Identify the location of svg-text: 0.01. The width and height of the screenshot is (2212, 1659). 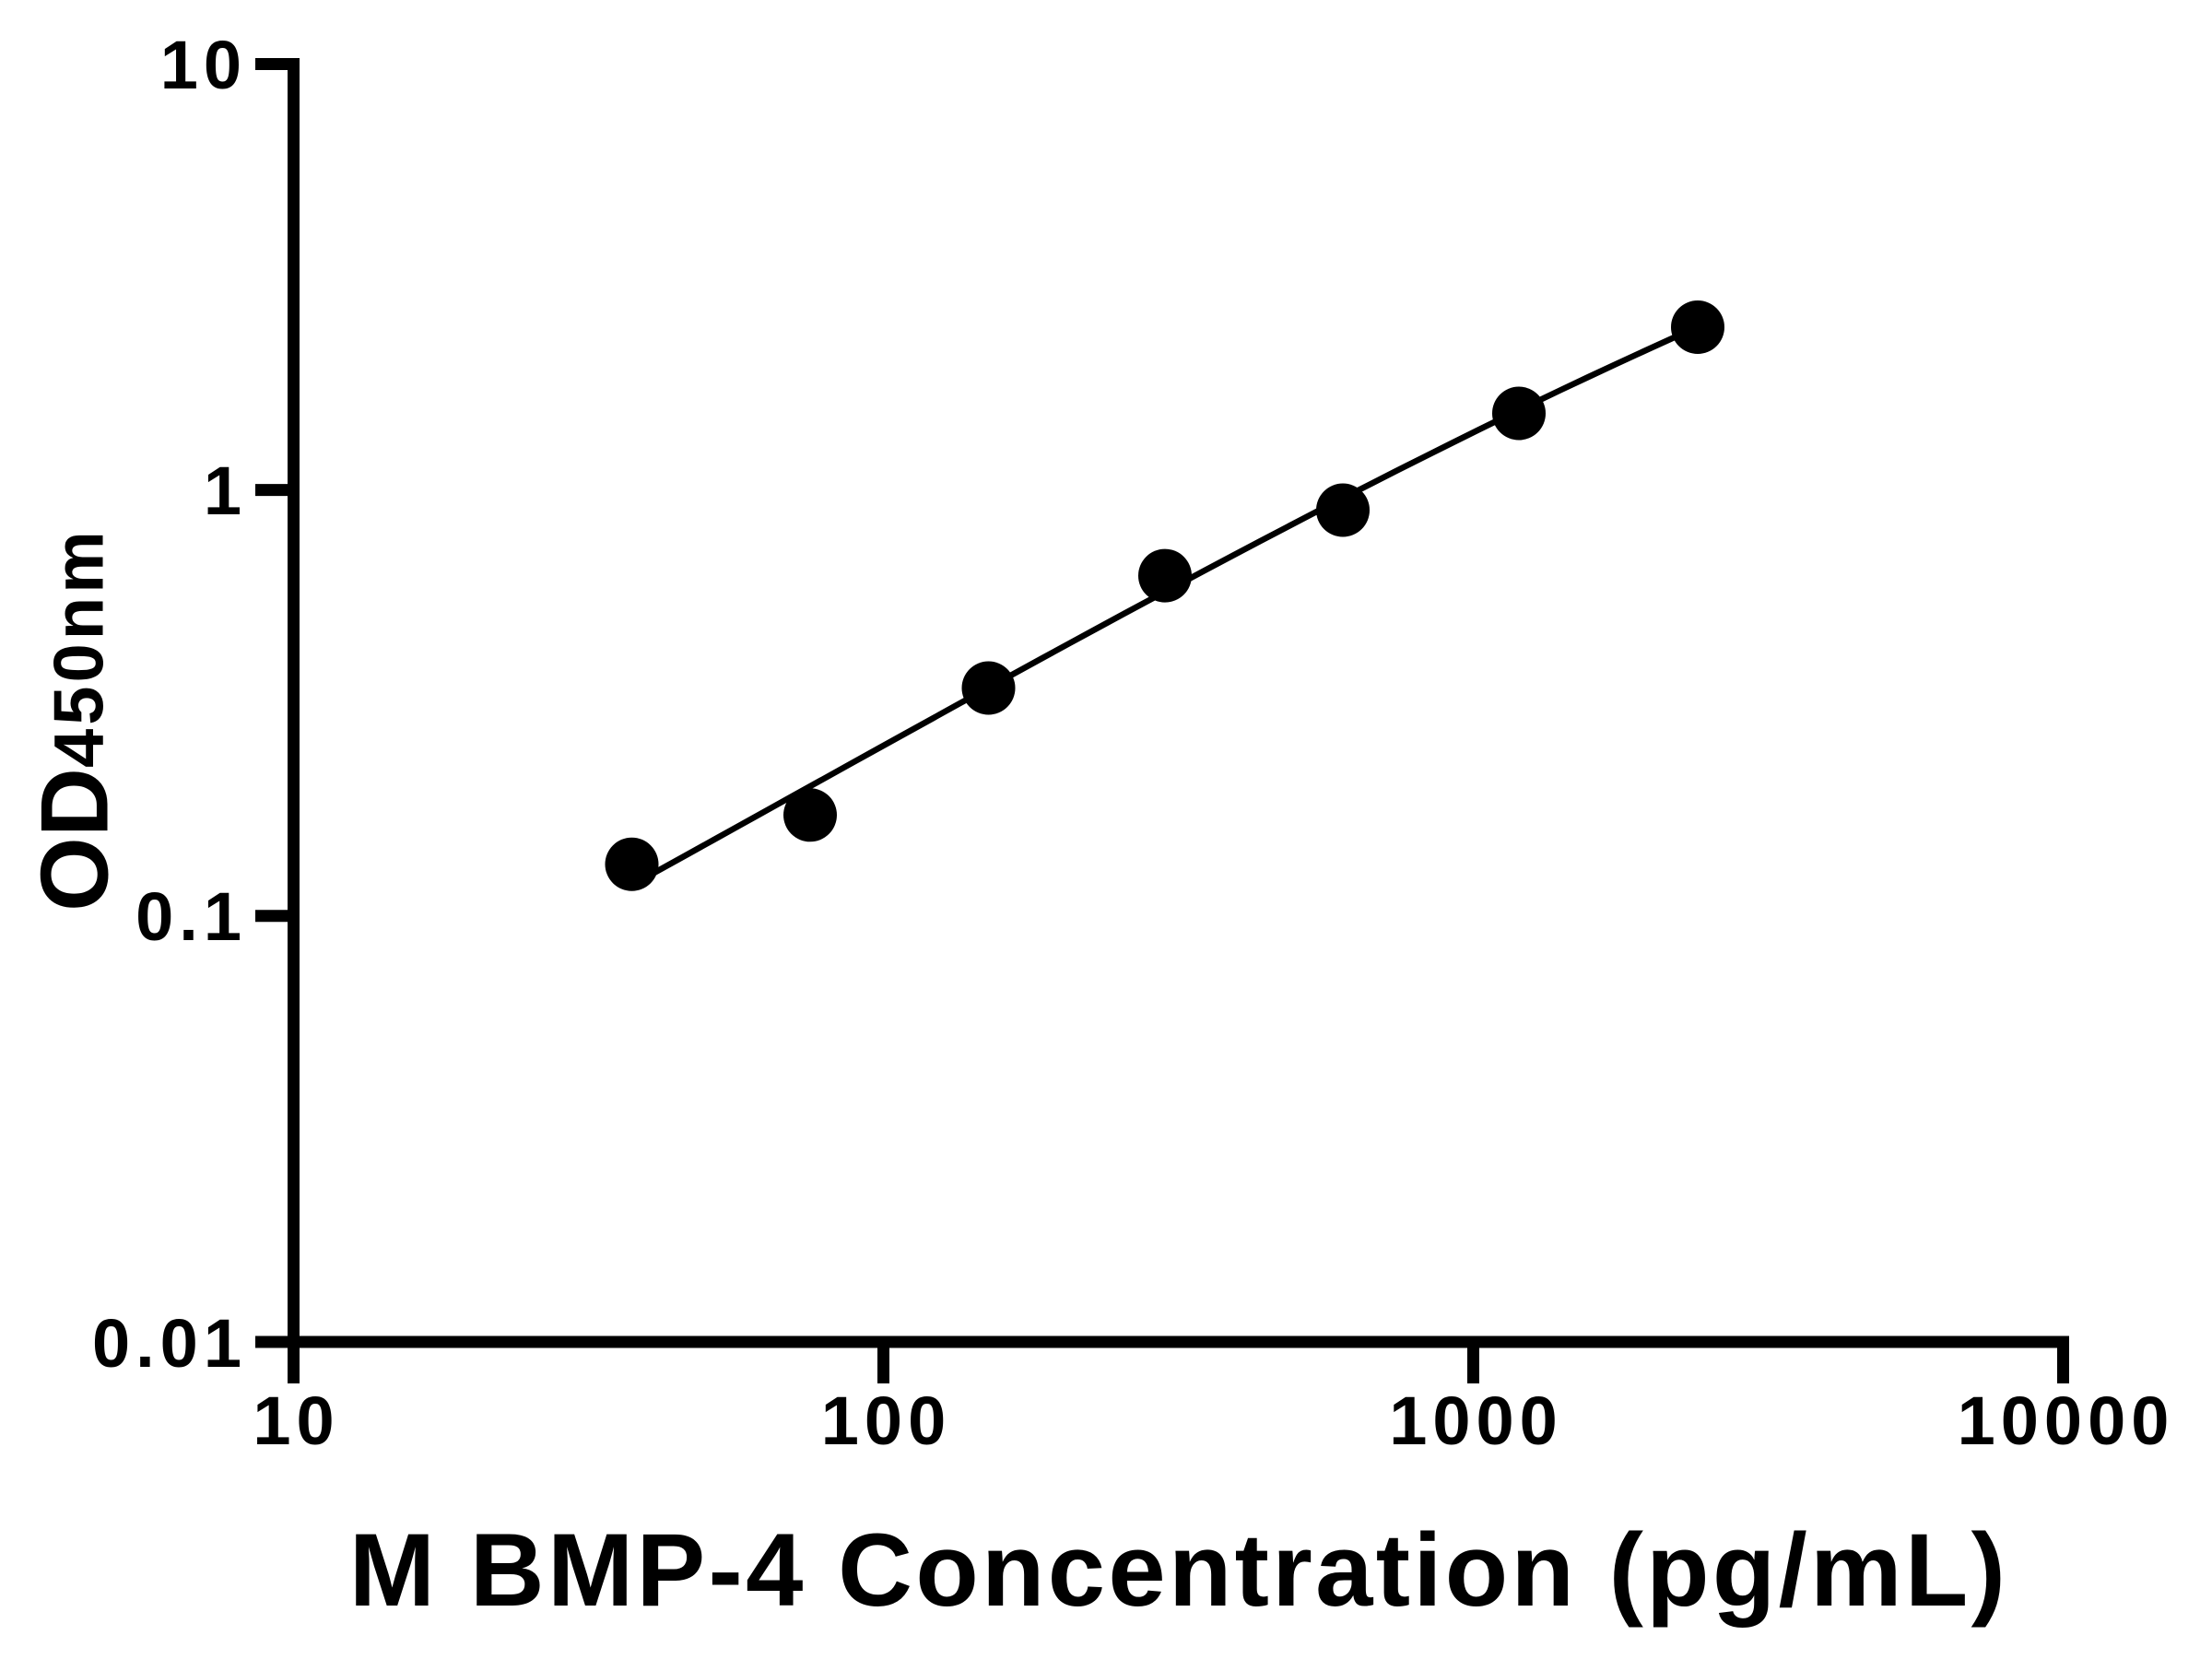
(169, 1343).